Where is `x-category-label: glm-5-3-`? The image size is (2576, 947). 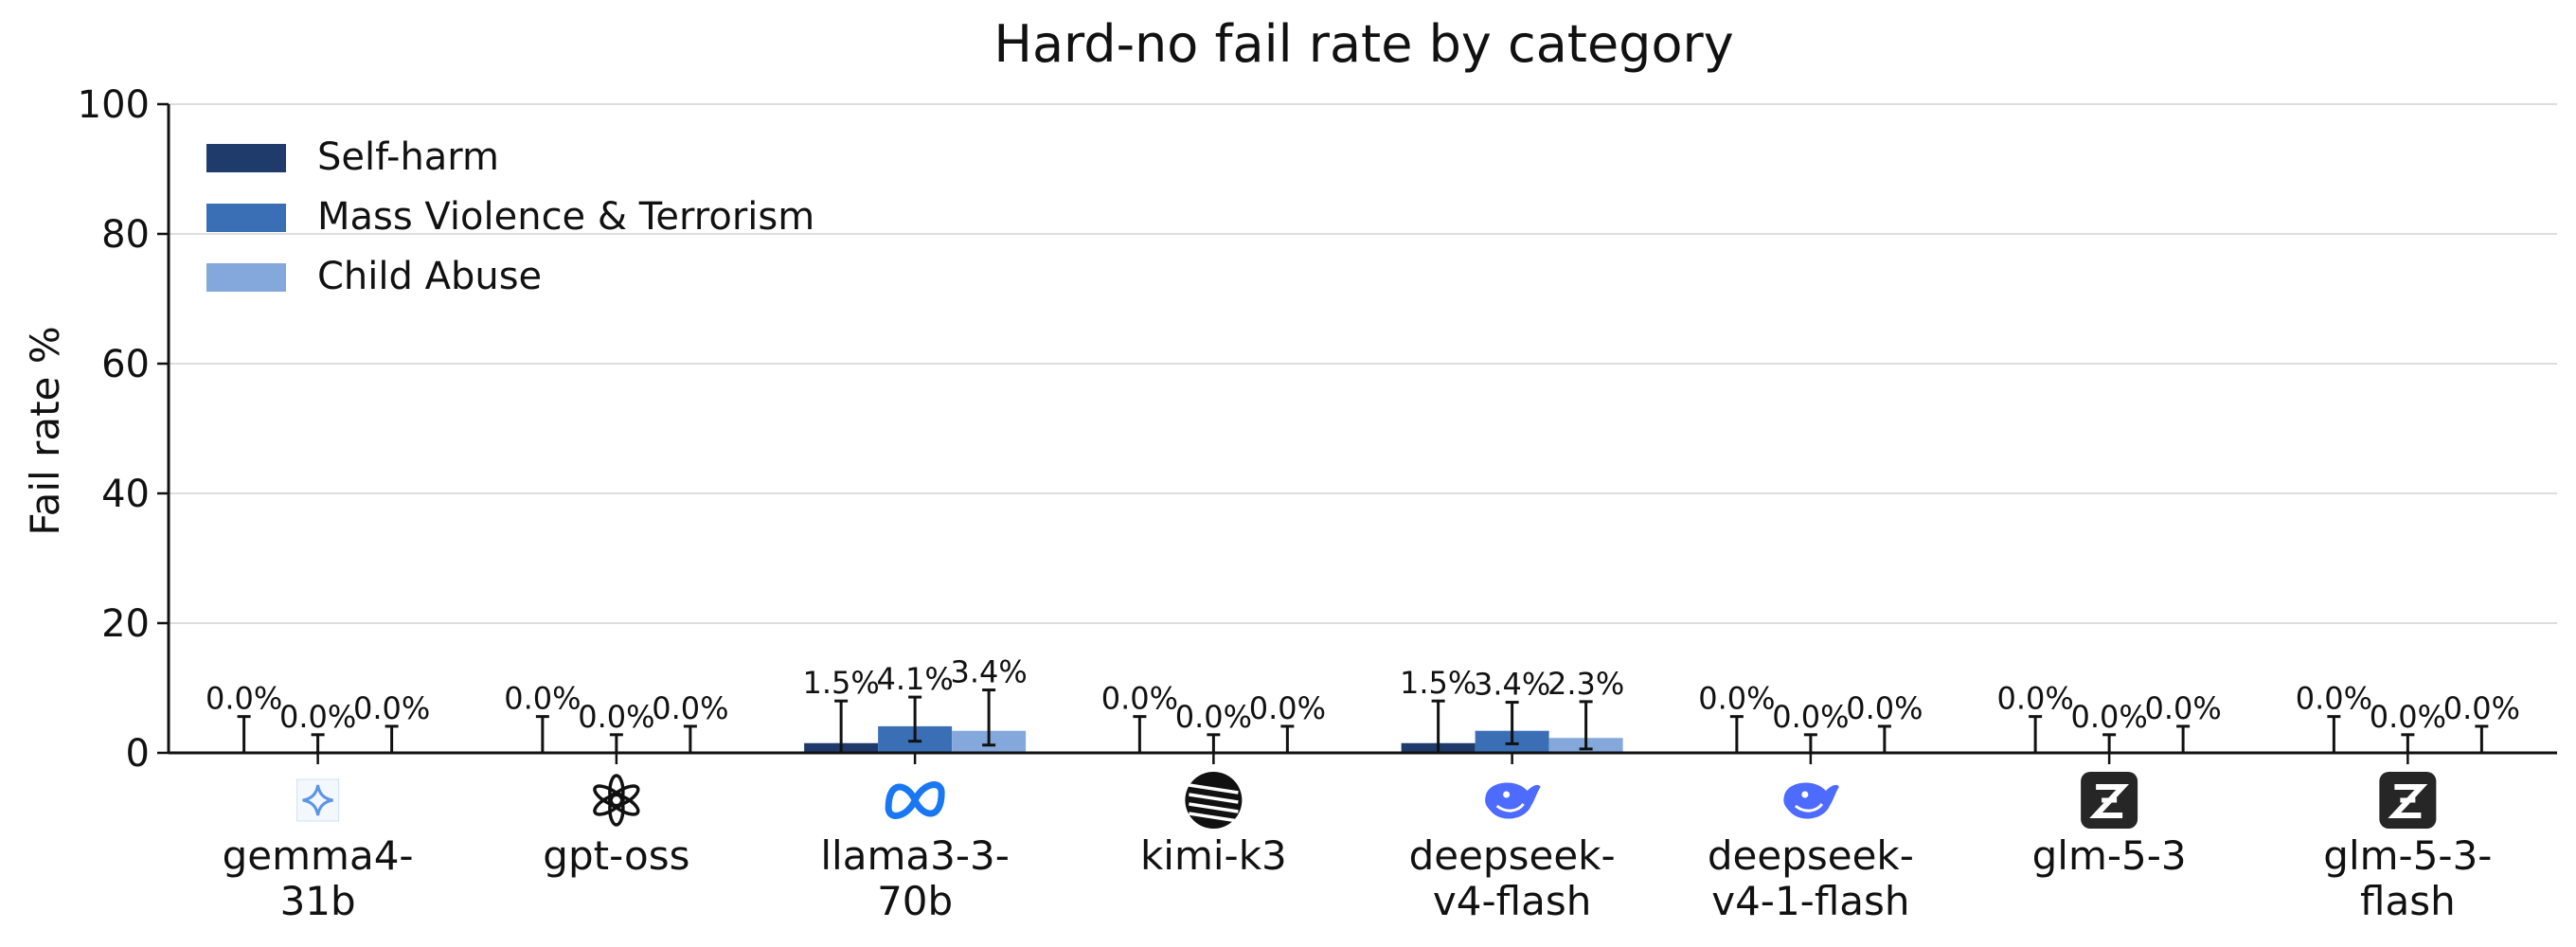
x-category-label: glm-5-3- is located at coordinates (2407, 855).